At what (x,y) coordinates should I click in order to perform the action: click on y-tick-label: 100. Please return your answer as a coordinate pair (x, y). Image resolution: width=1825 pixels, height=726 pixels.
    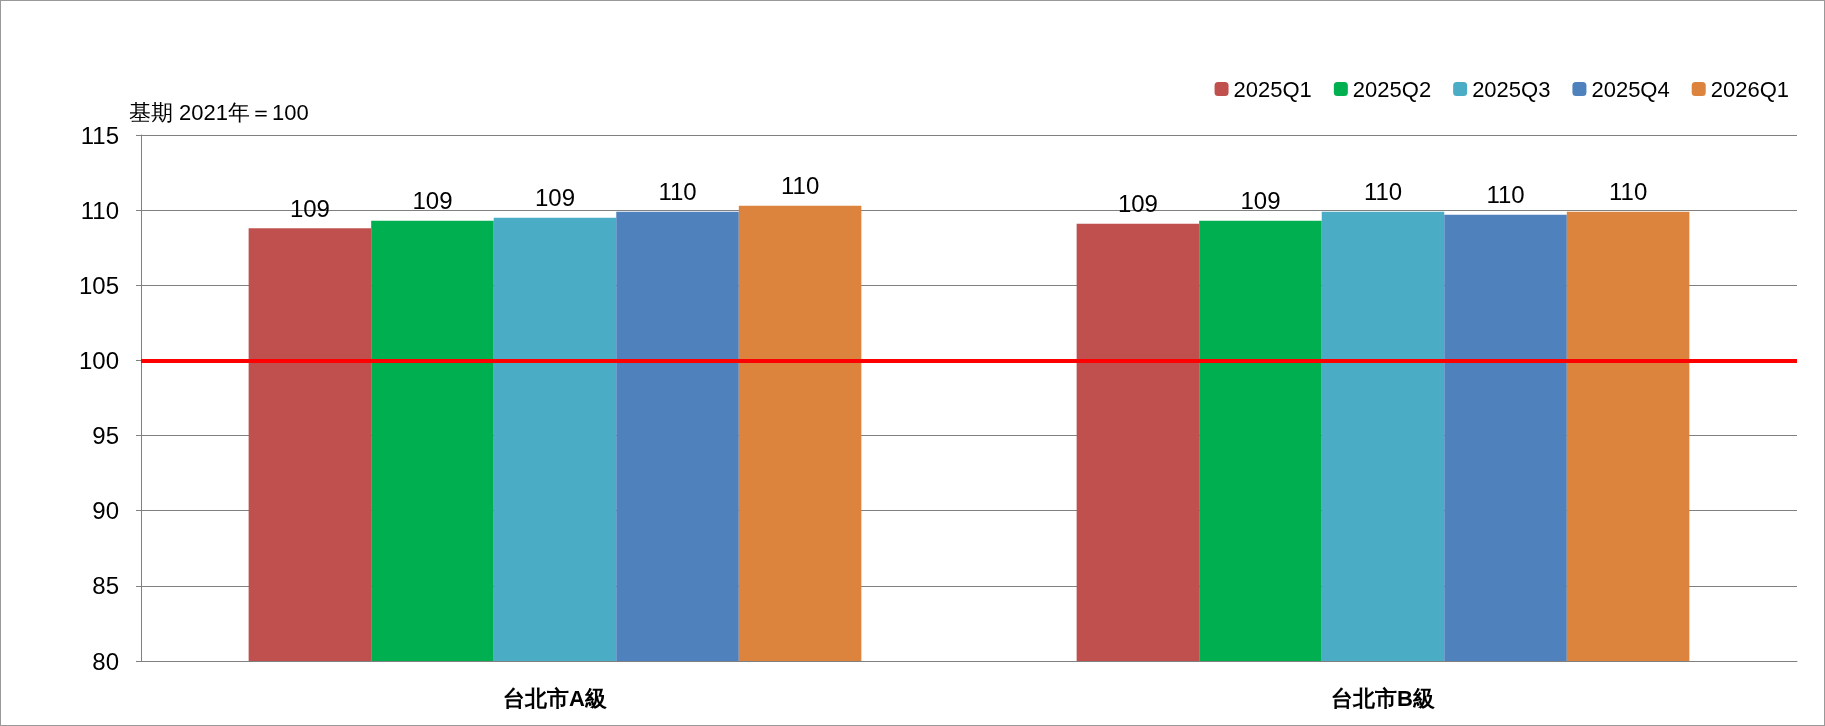
    Looking at the image, I should click on (98, 360).